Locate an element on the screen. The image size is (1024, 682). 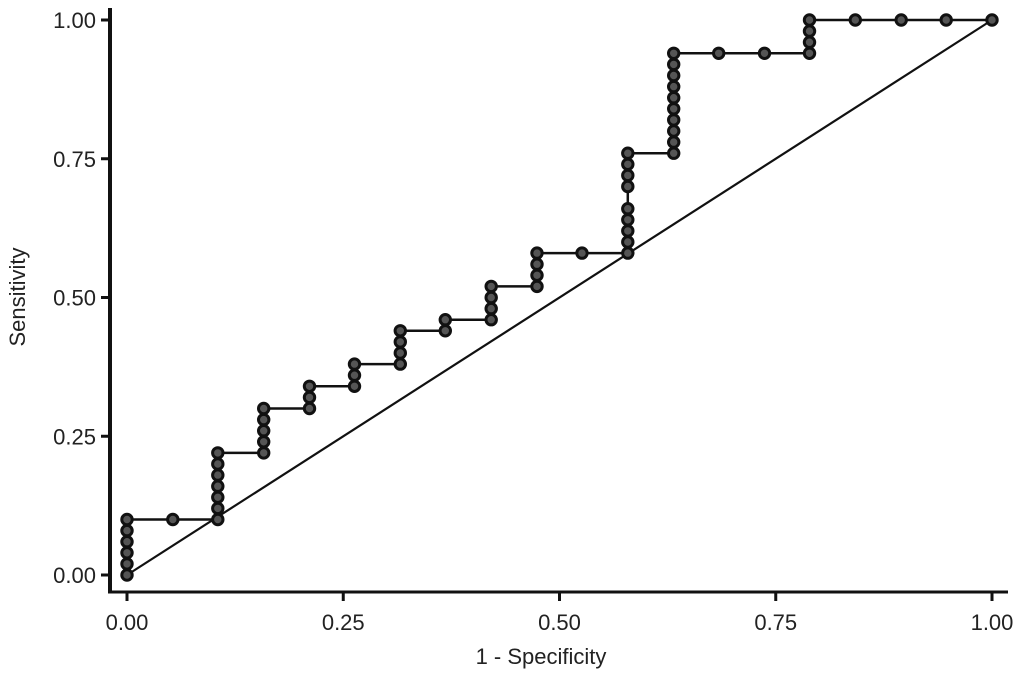
x-tick-label: 1.00 is located at coordinates (992, 622).